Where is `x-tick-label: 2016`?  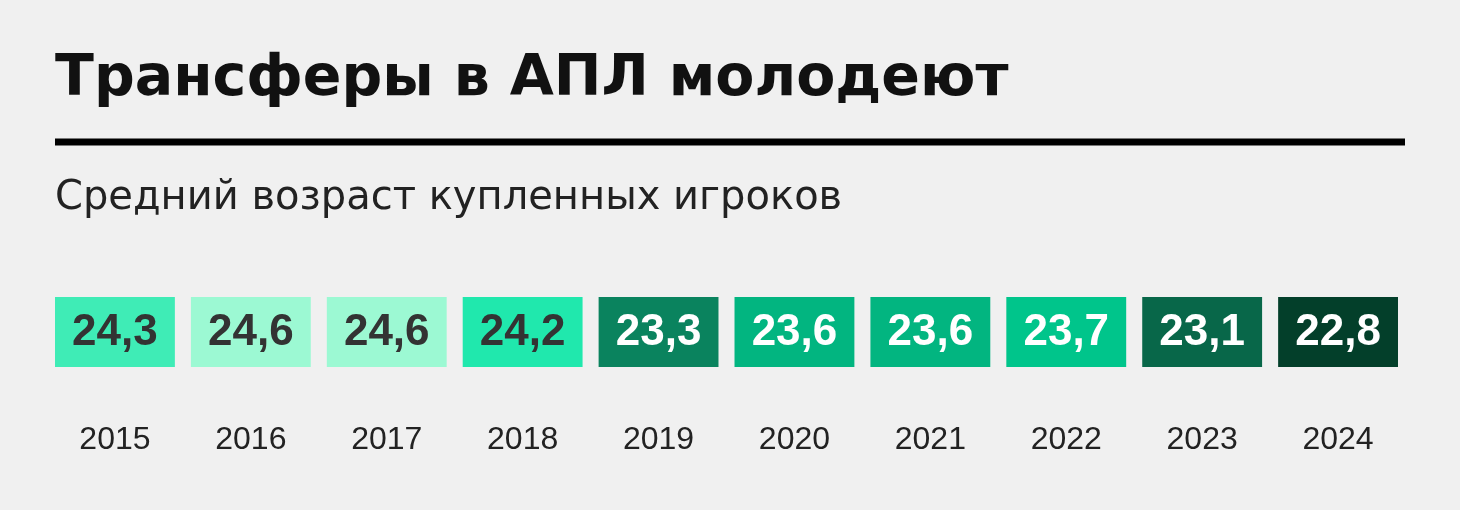 x-tick-label: 2016 is located at coordinates (251, 437).